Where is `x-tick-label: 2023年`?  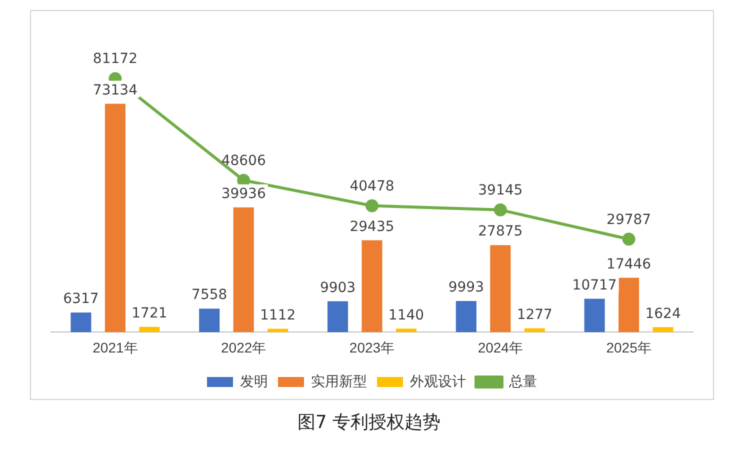
x-tick-label: 2023年 is located at coordinates (372, 347).